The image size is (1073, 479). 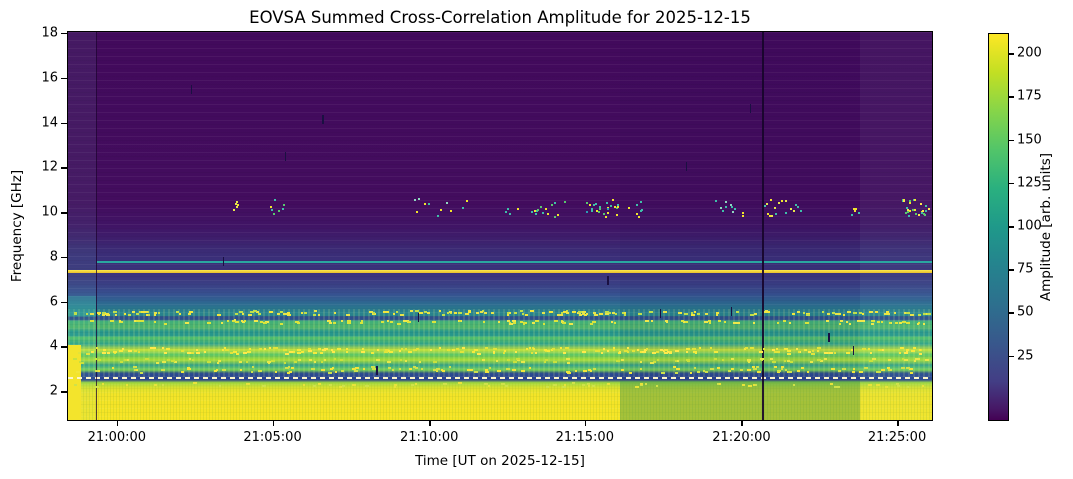 I want to click on colorbar-label: Amplitude [arb. units], so click(x=1046, y=227).